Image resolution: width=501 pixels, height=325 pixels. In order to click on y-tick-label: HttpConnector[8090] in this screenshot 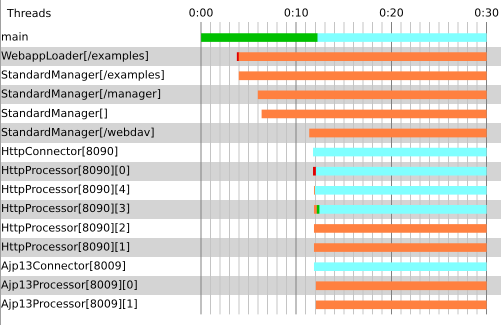, I will do `click(59, 151)`.